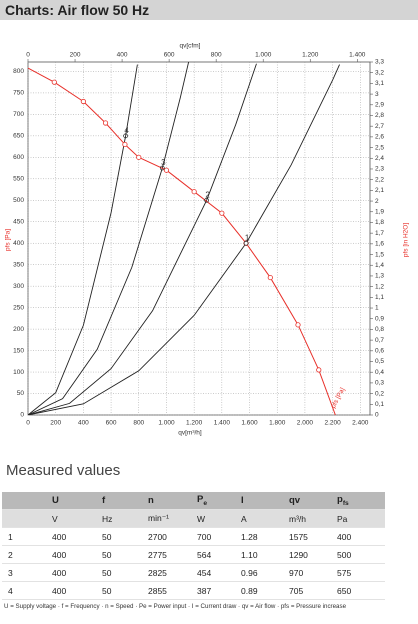 The height and width of the screenshot is (624, 418). I want to click on x-tick-label: 2.200, so click(332, 423).